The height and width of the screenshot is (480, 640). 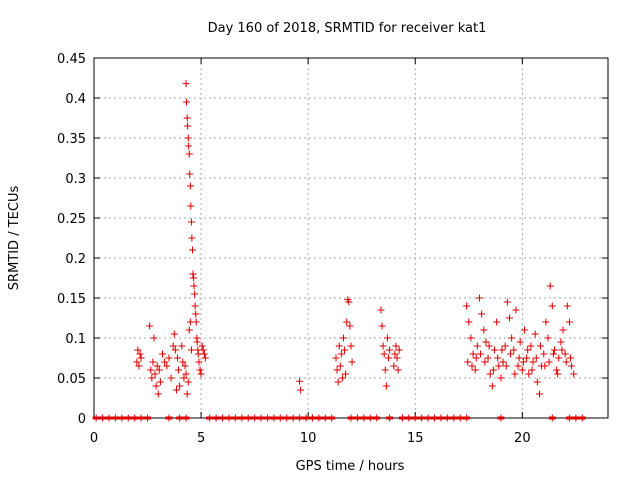 What do you see at coordinates (522, 438) in the screenshot?
I see `x-tick-label: 20` at bounding box center [522, 438].